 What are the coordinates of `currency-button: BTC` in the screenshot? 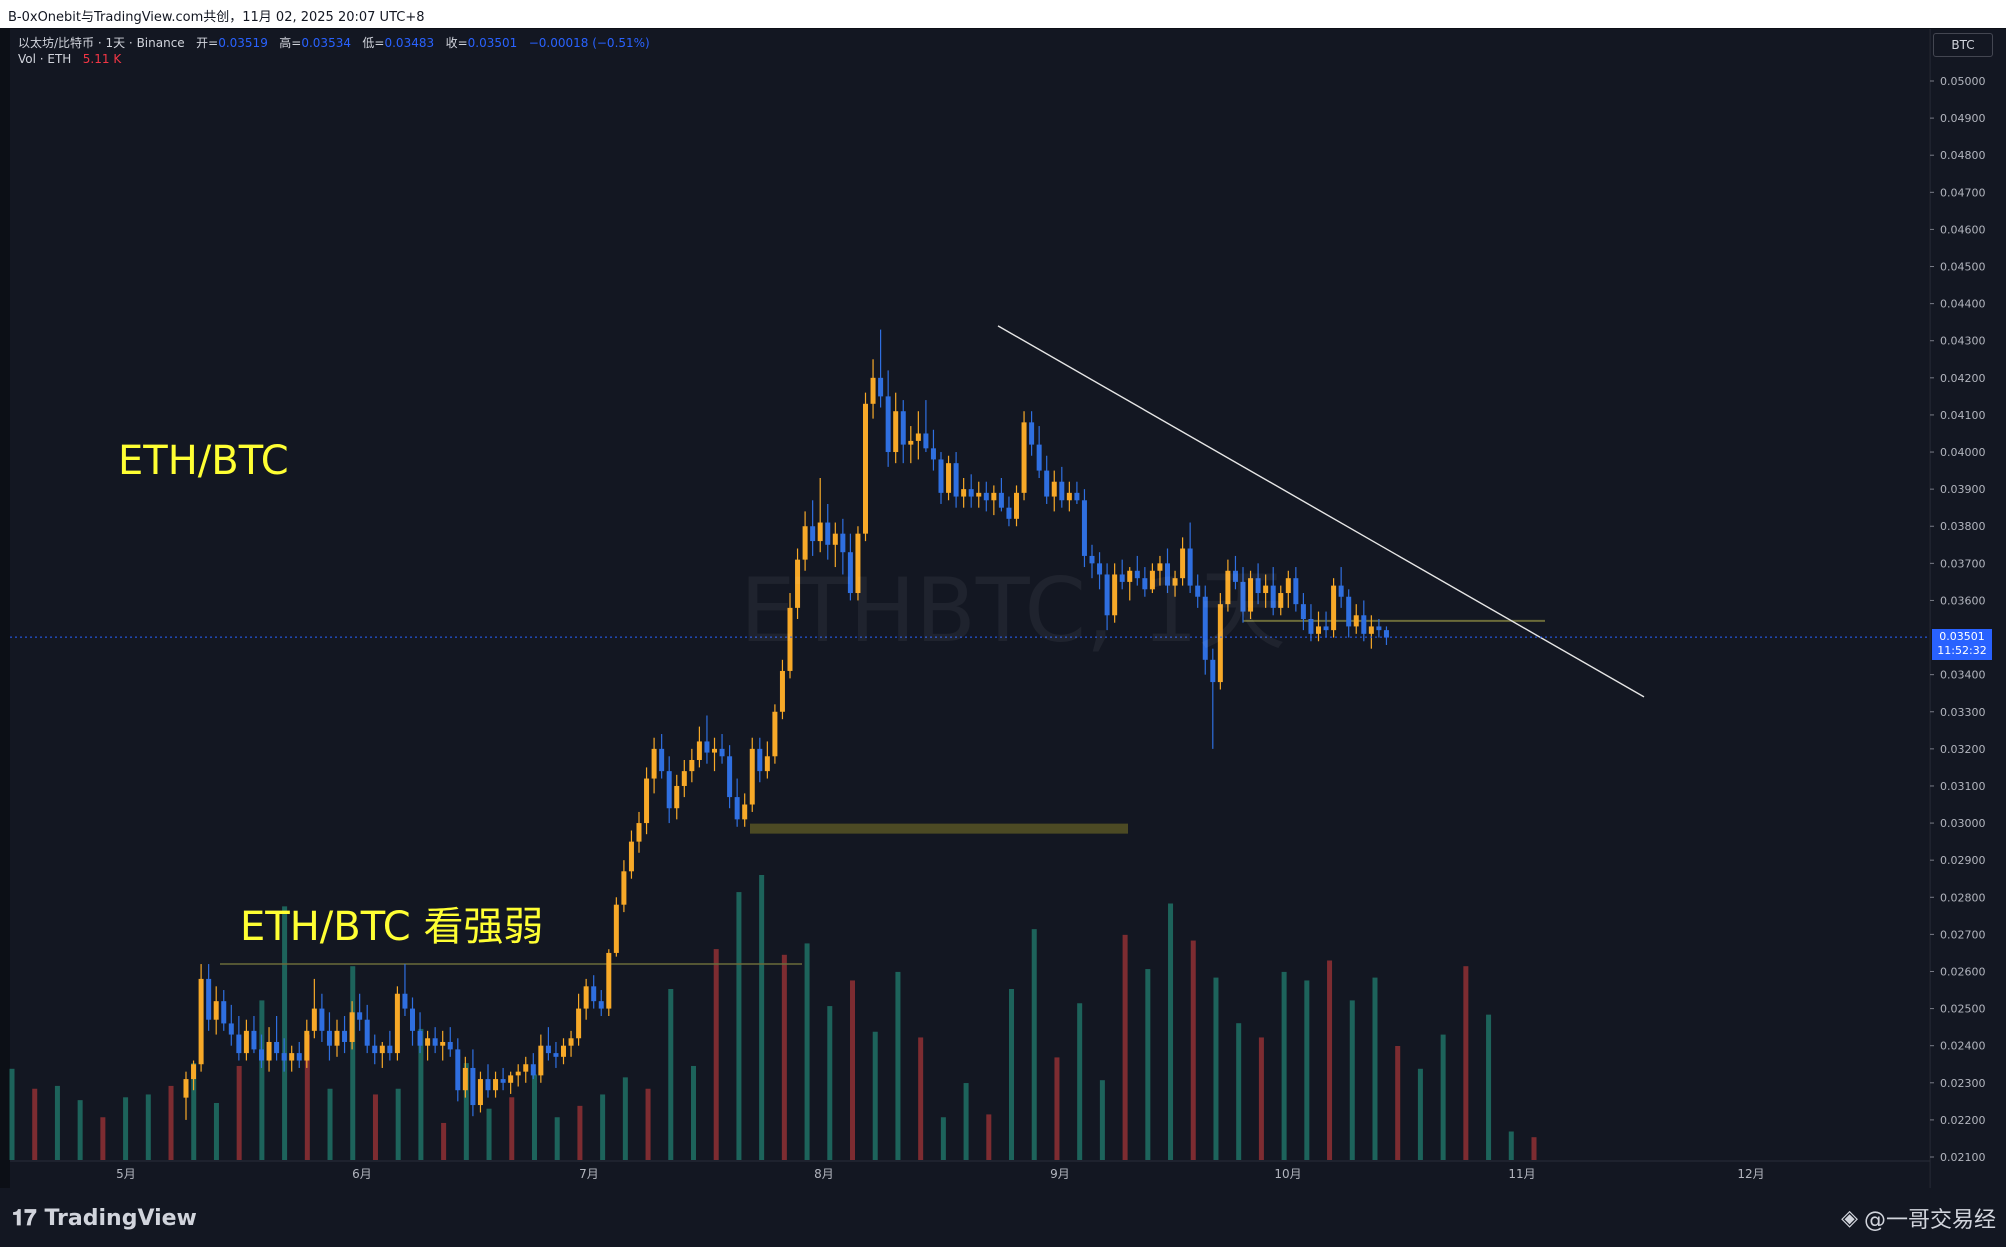 It's located at (1963, 45).